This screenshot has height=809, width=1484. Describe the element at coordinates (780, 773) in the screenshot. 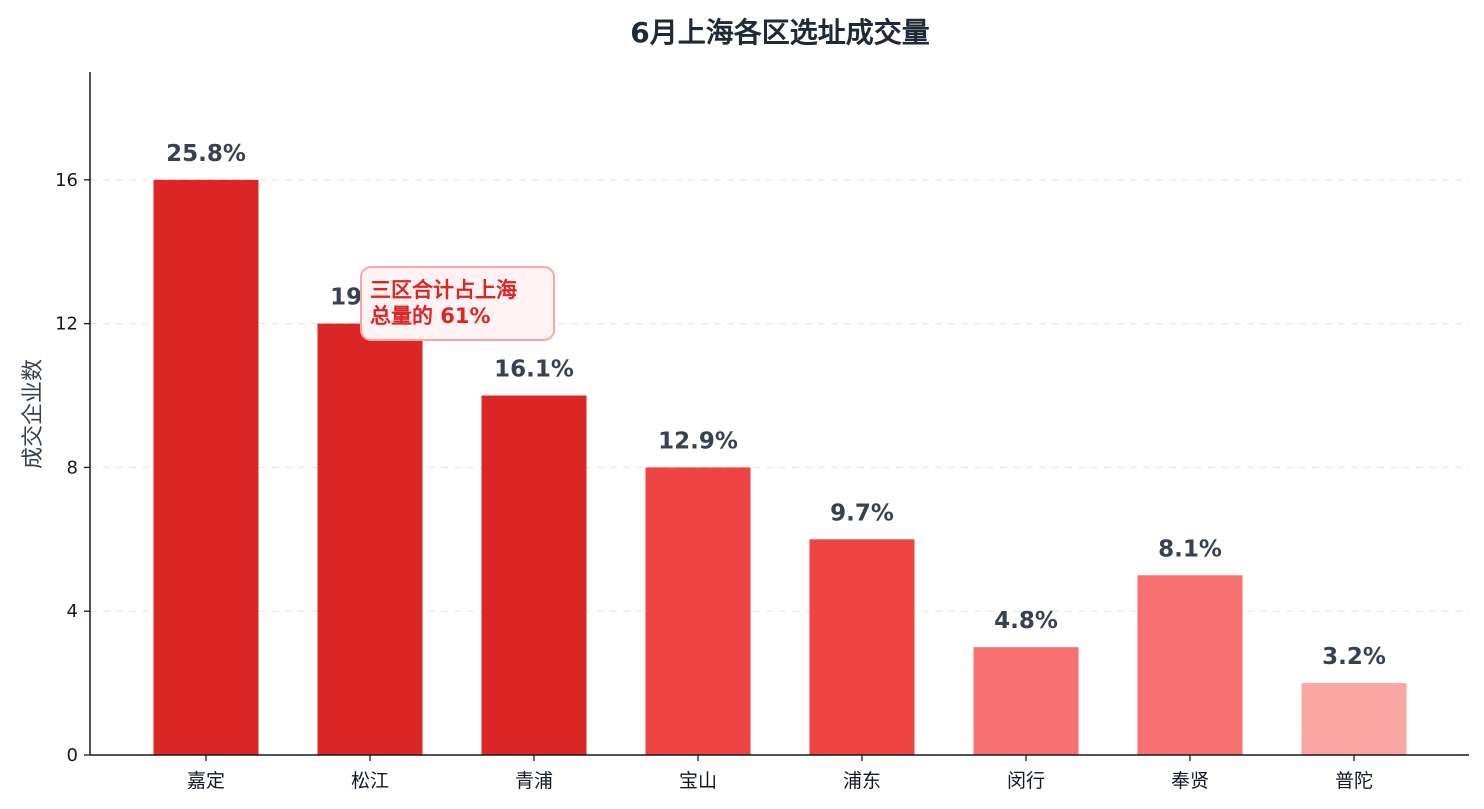

I see `x-tick-labels: 嘉定 松江 青浦 宝山 浦东 闵行 奉贤 普陀` at that location.